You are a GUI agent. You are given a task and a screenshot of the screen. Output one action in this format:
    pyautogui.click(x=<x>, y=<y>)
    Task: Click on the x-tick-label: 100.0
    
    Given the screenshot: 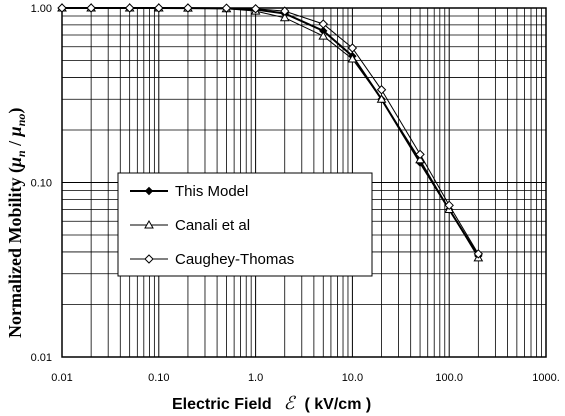 What is the action you would take?
    pyautogui.click(x=449, y=378)
    